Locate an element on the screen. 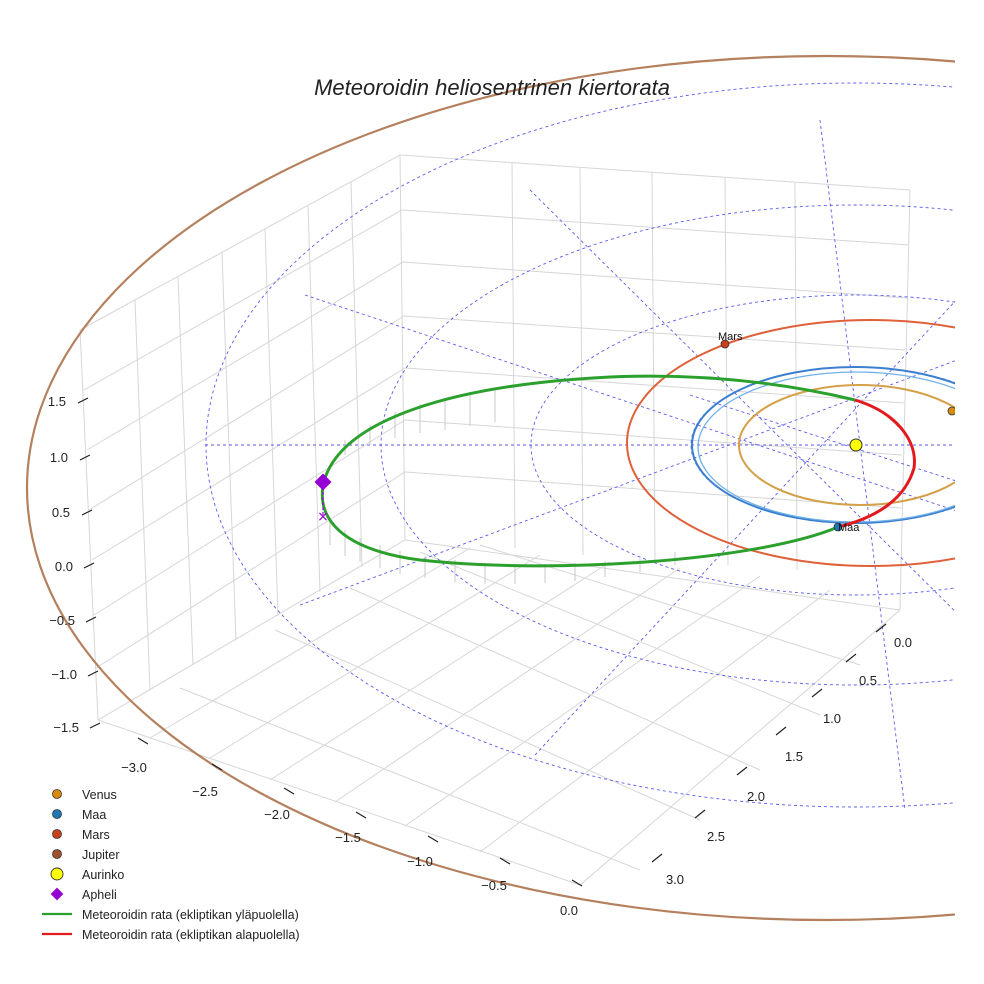 Image resolution: width=984 pixels, height=984 pixels. z-tick-label: −1.5 is located at coordinates (66, 727).